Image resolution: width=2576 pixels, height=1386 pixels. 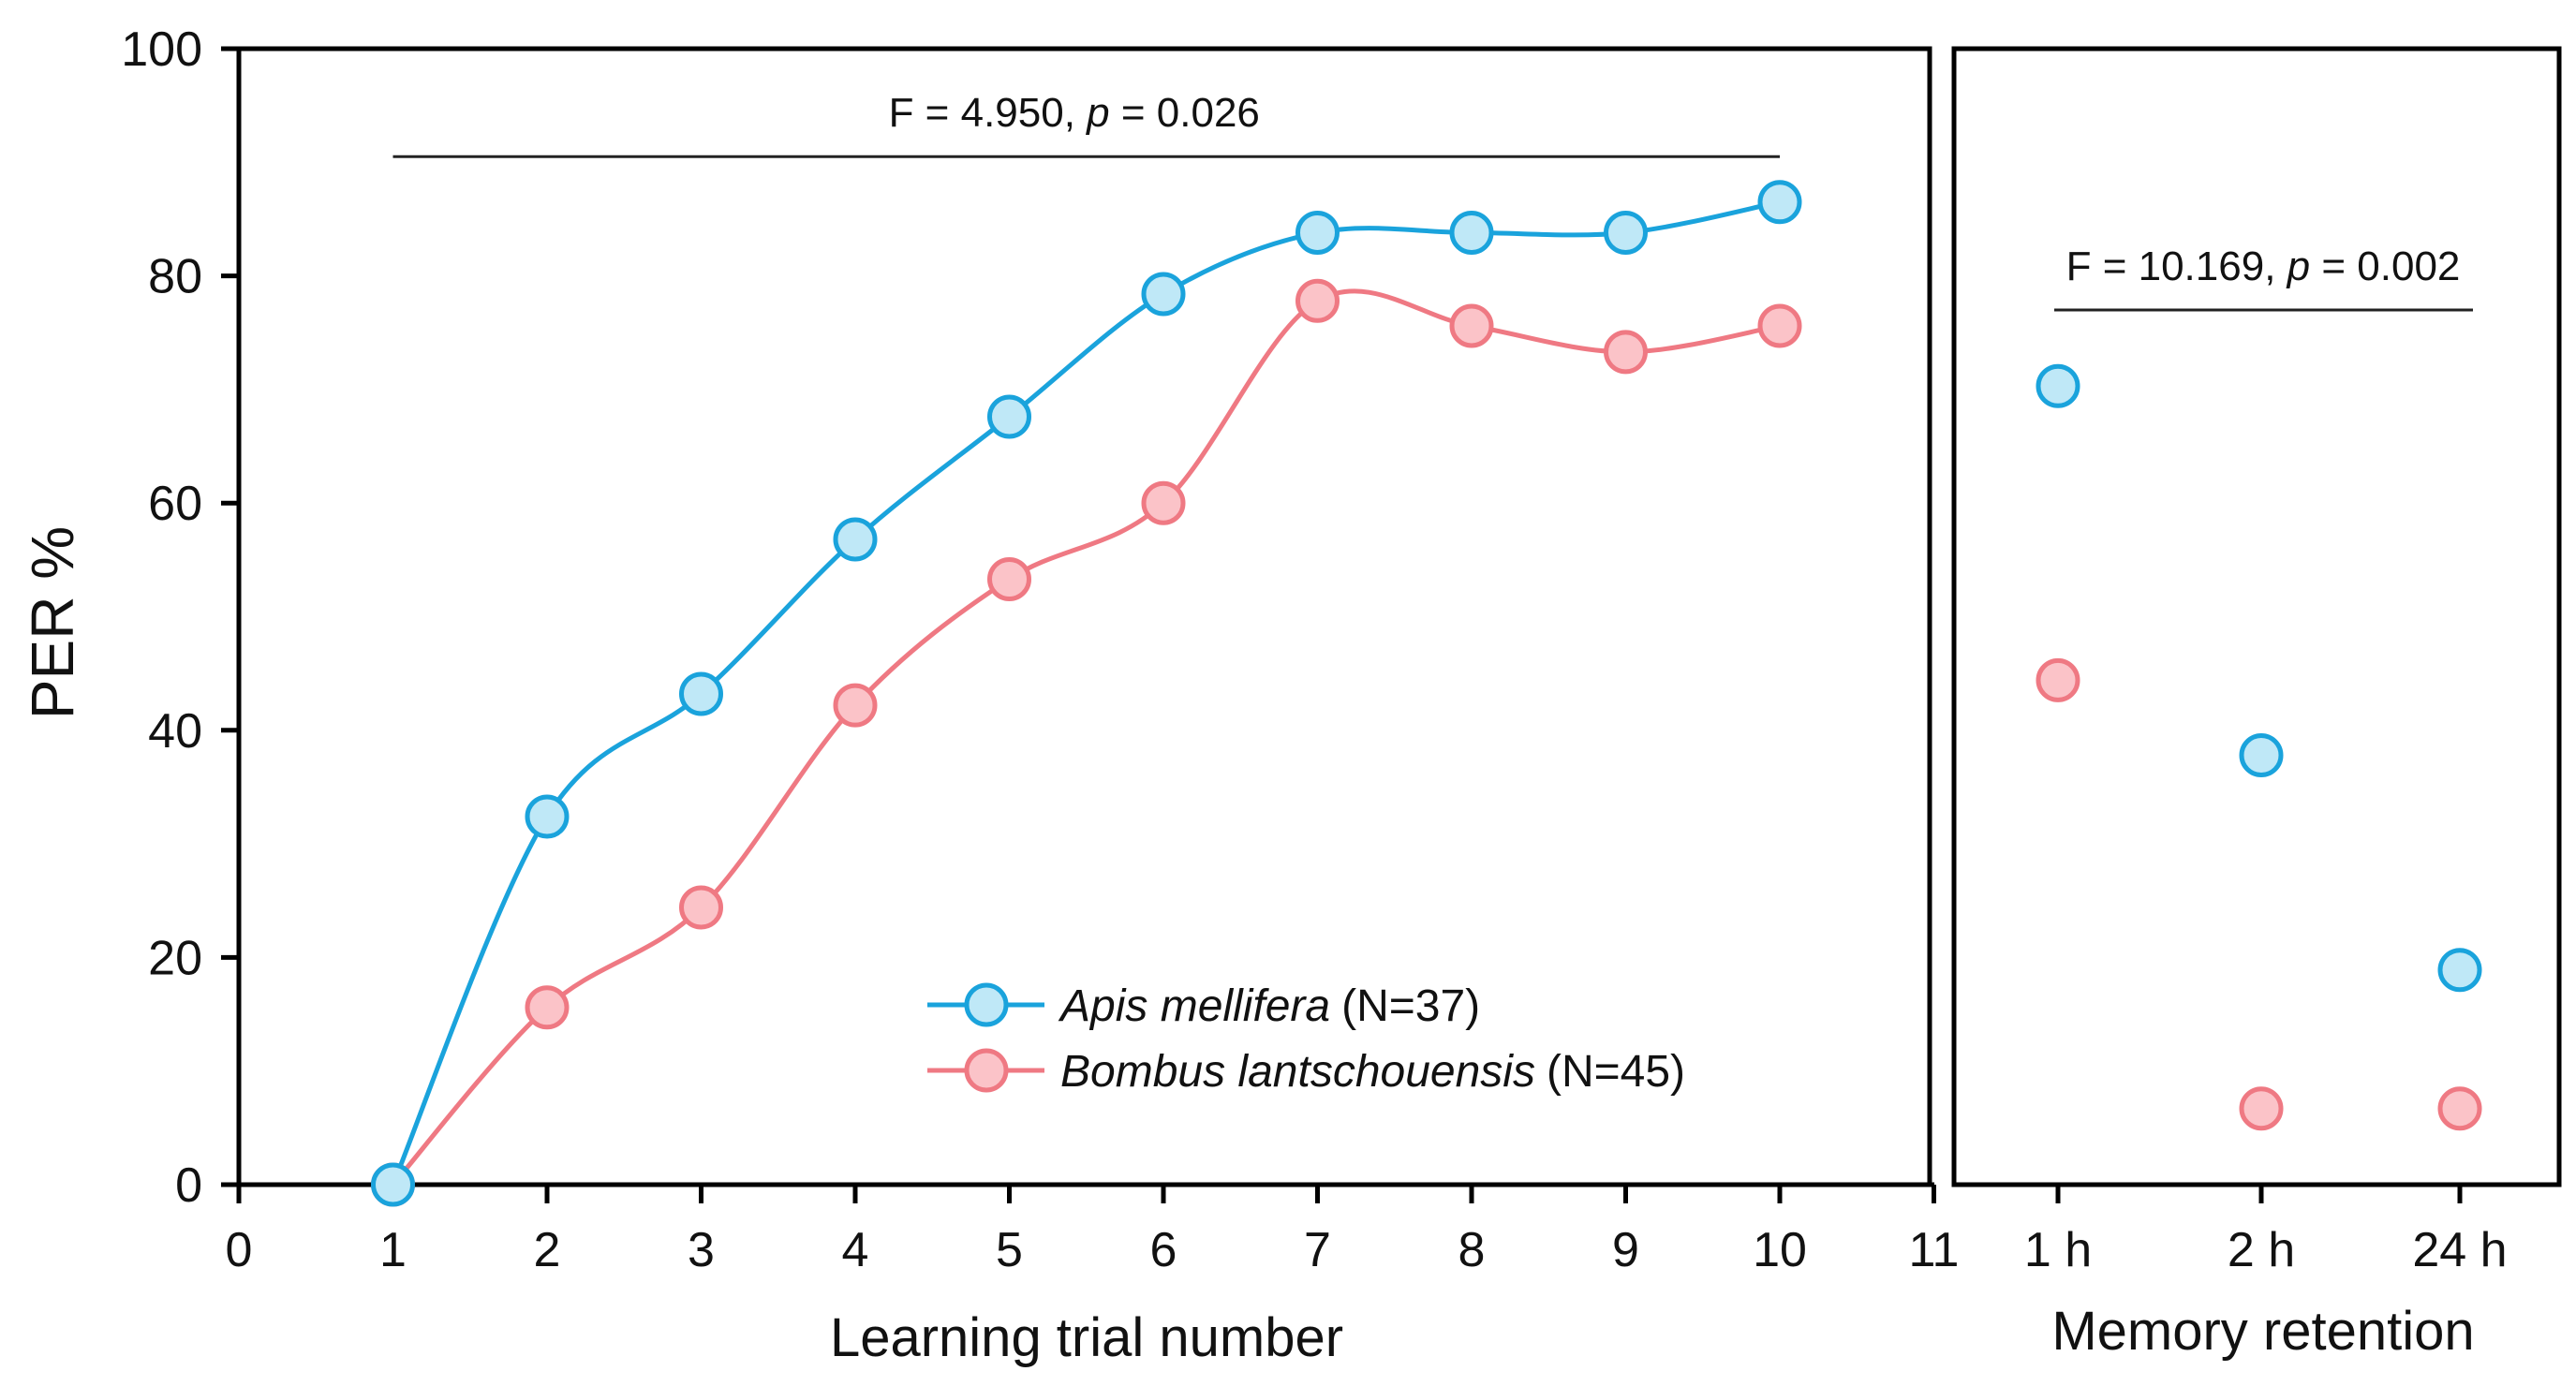 I want to click on memory-stat-annotation: F = 10.169, p = 0.002, so click(x=2263, y=277).